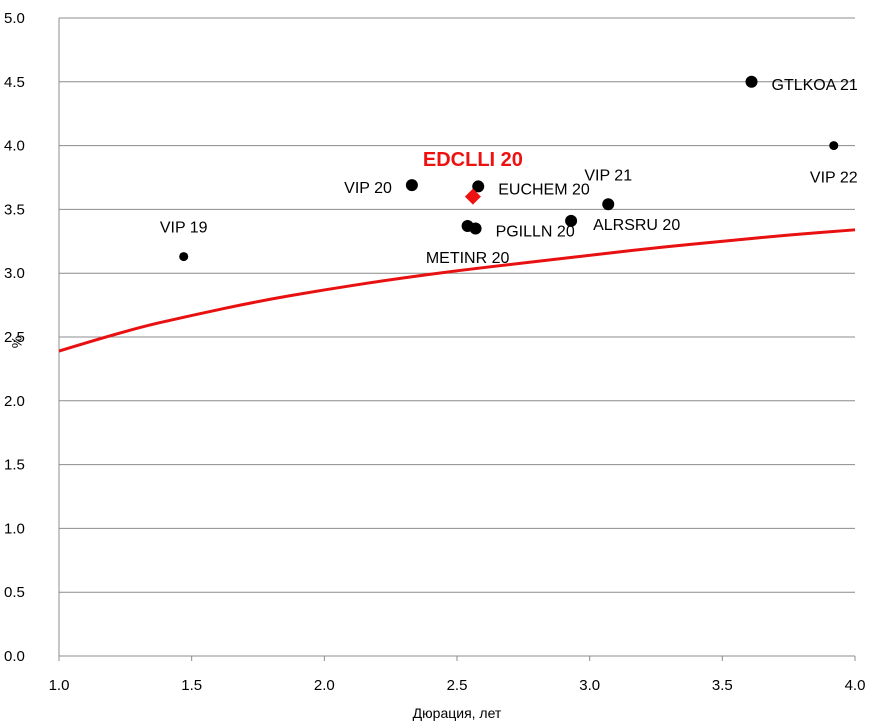 The image size is (877, 725). What do you see at coordinates (14, 82) in the screenshot?
I see `y-tick-label: 4.5` at bounding box center [14, 82].